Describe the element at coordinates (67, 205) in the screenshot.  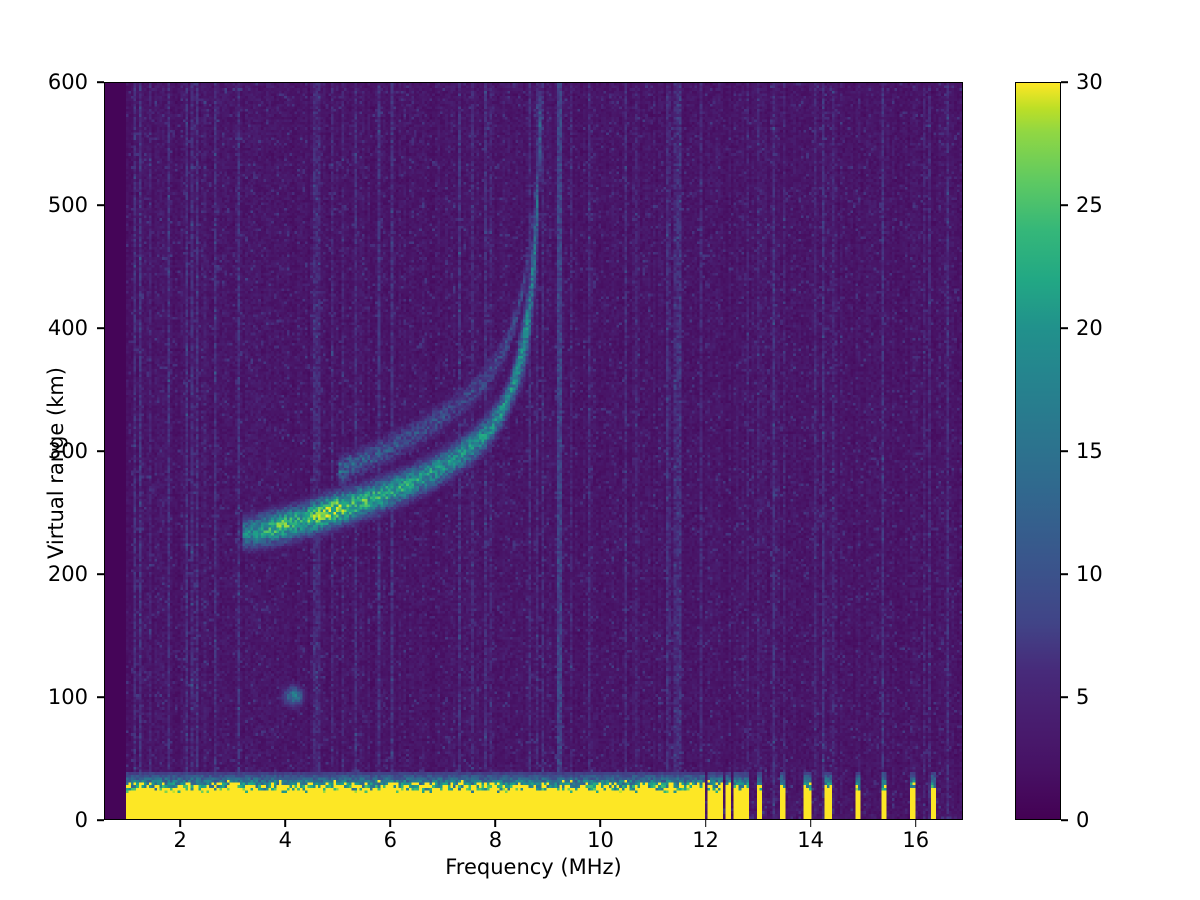
I see `y-axis-tick-label: 500` at that location.